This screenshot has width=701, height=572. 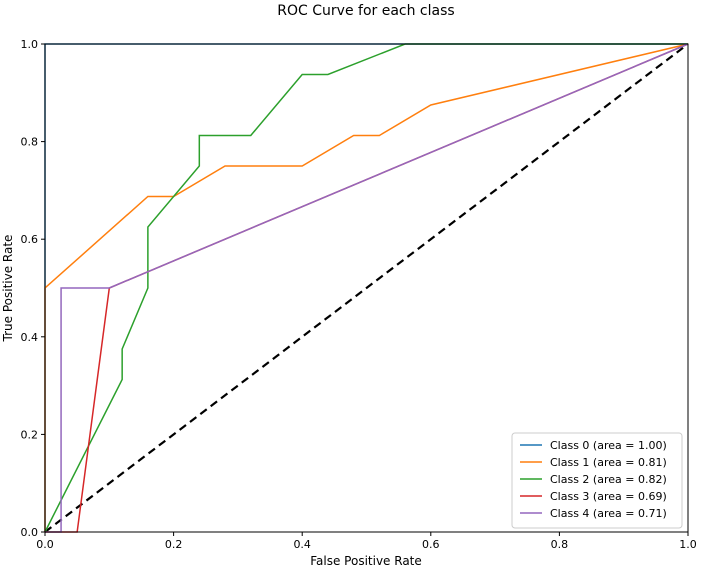 What do you see at coordinates (30, 532) in the screenshot?
I see `y-tick-label: 0.0` at bounding box center [30, 532].